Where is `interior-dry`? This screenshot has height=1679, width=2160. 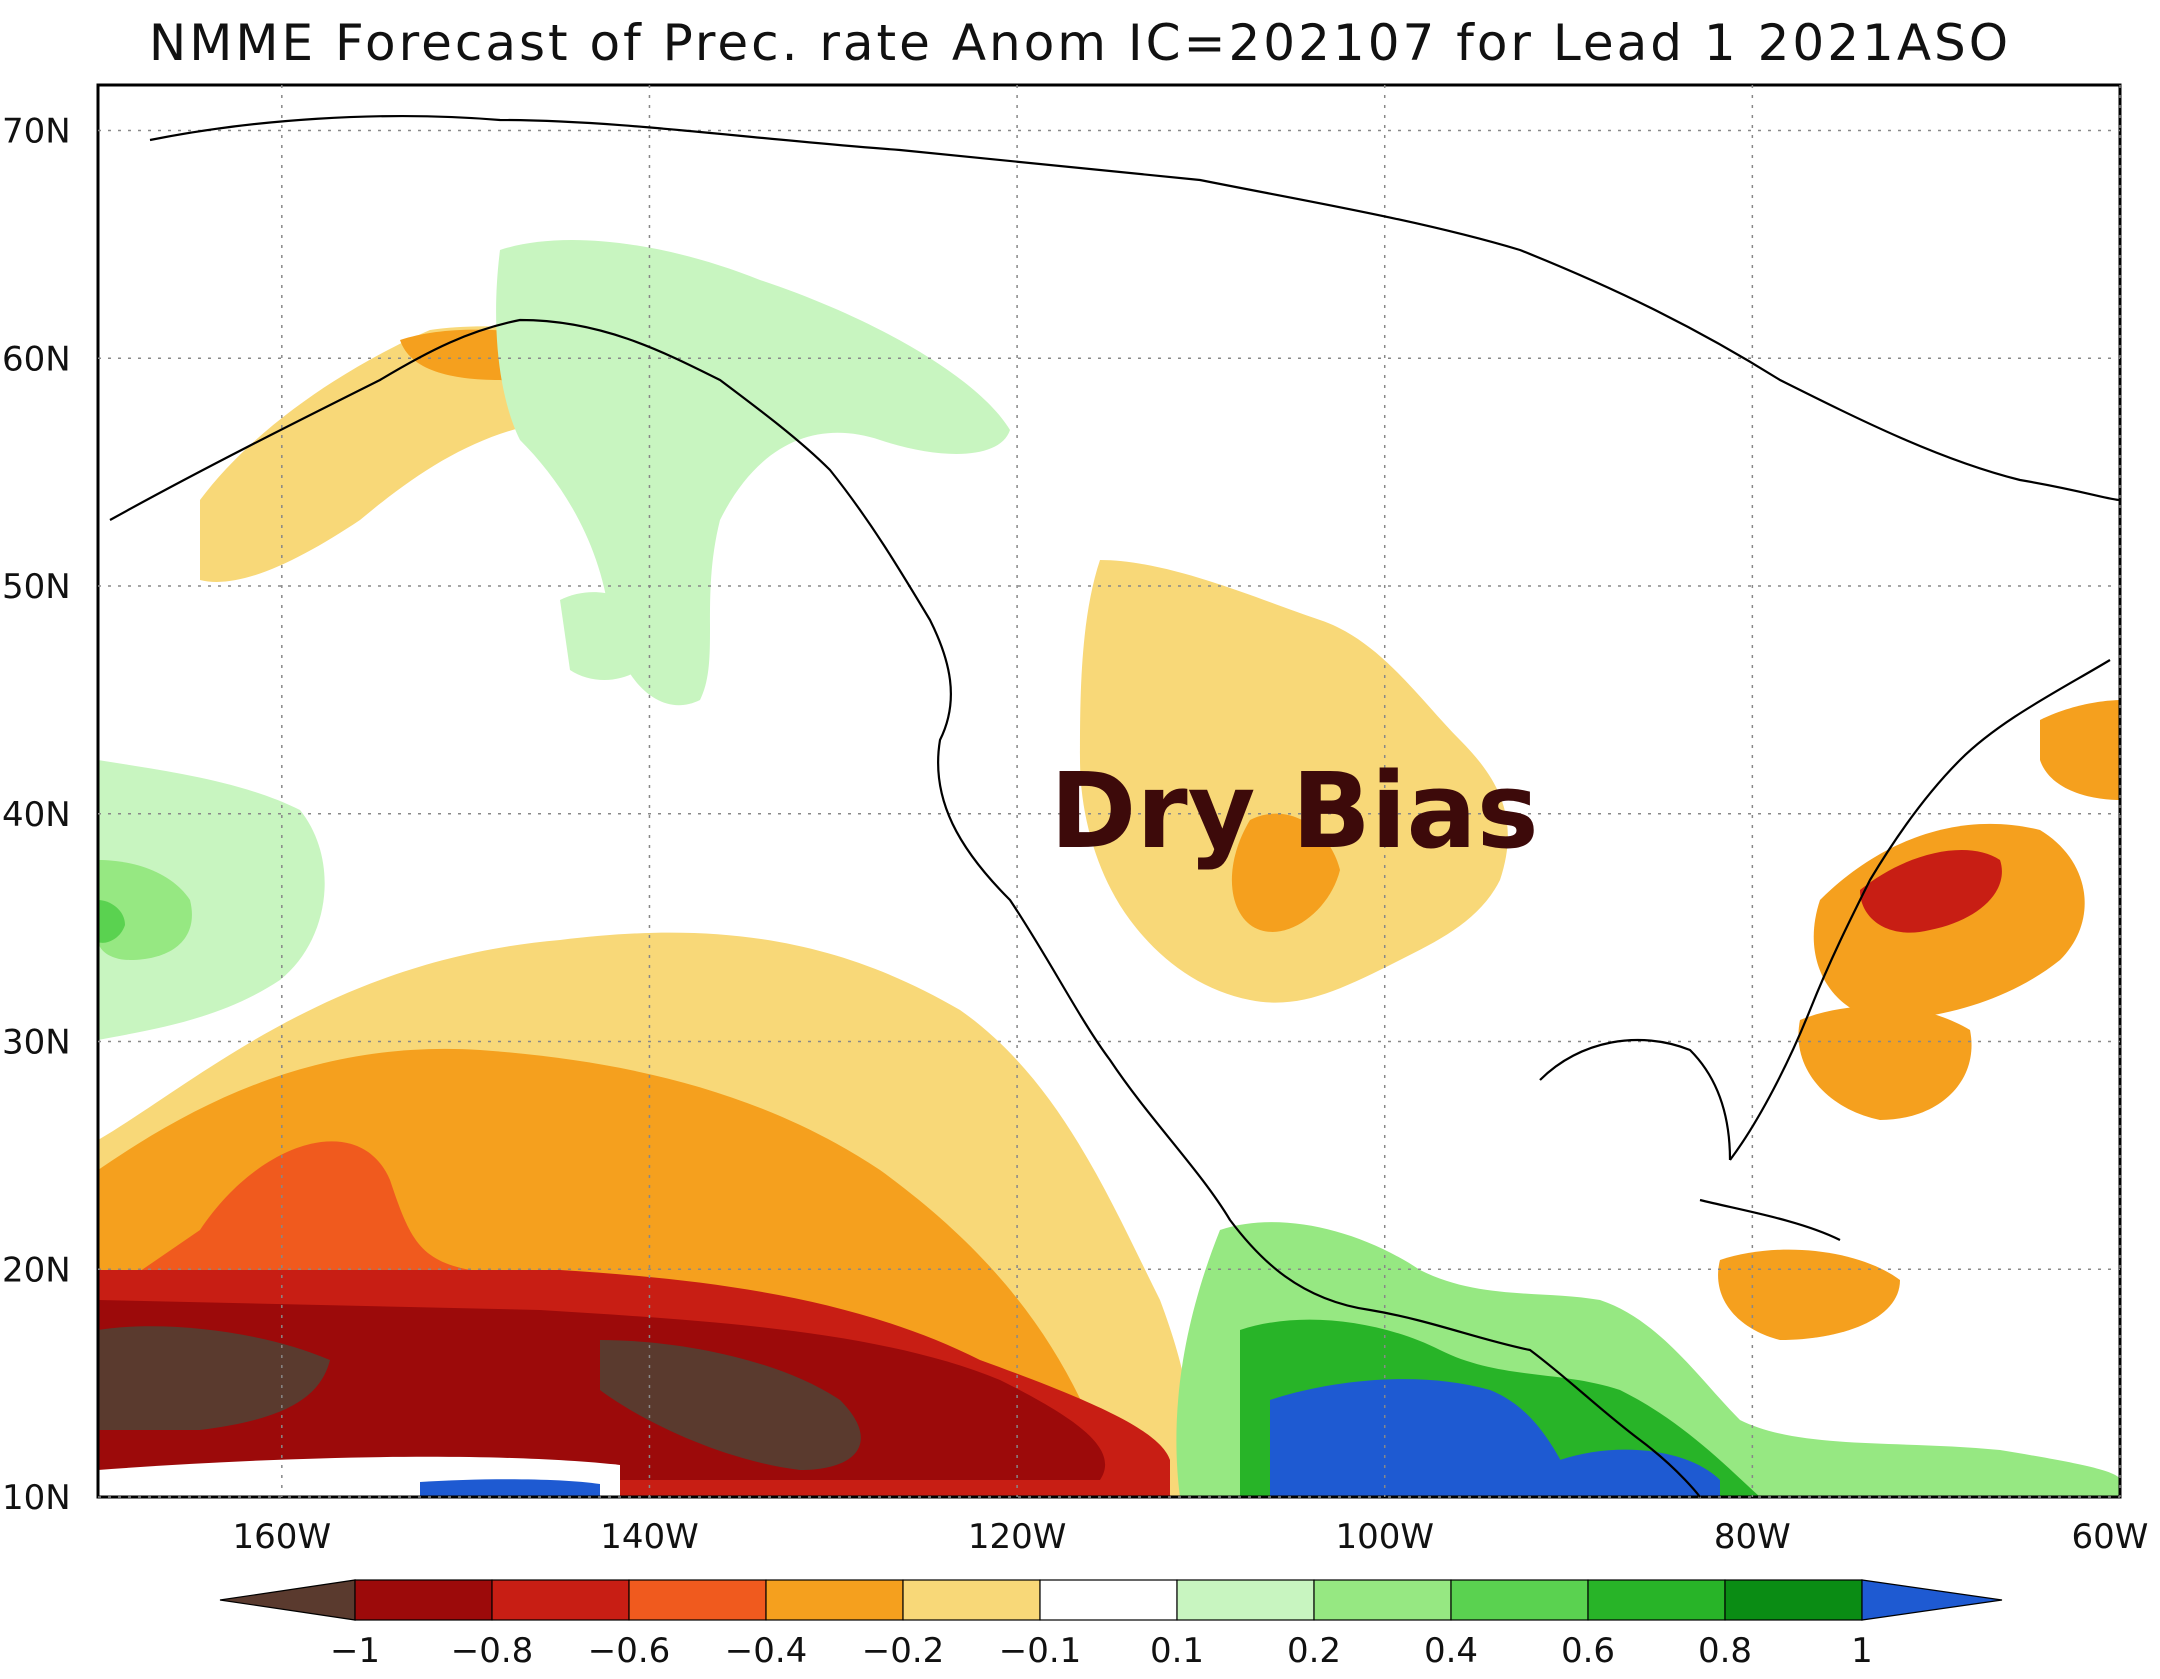
interior-dry is located at coordinates (1294, 781).